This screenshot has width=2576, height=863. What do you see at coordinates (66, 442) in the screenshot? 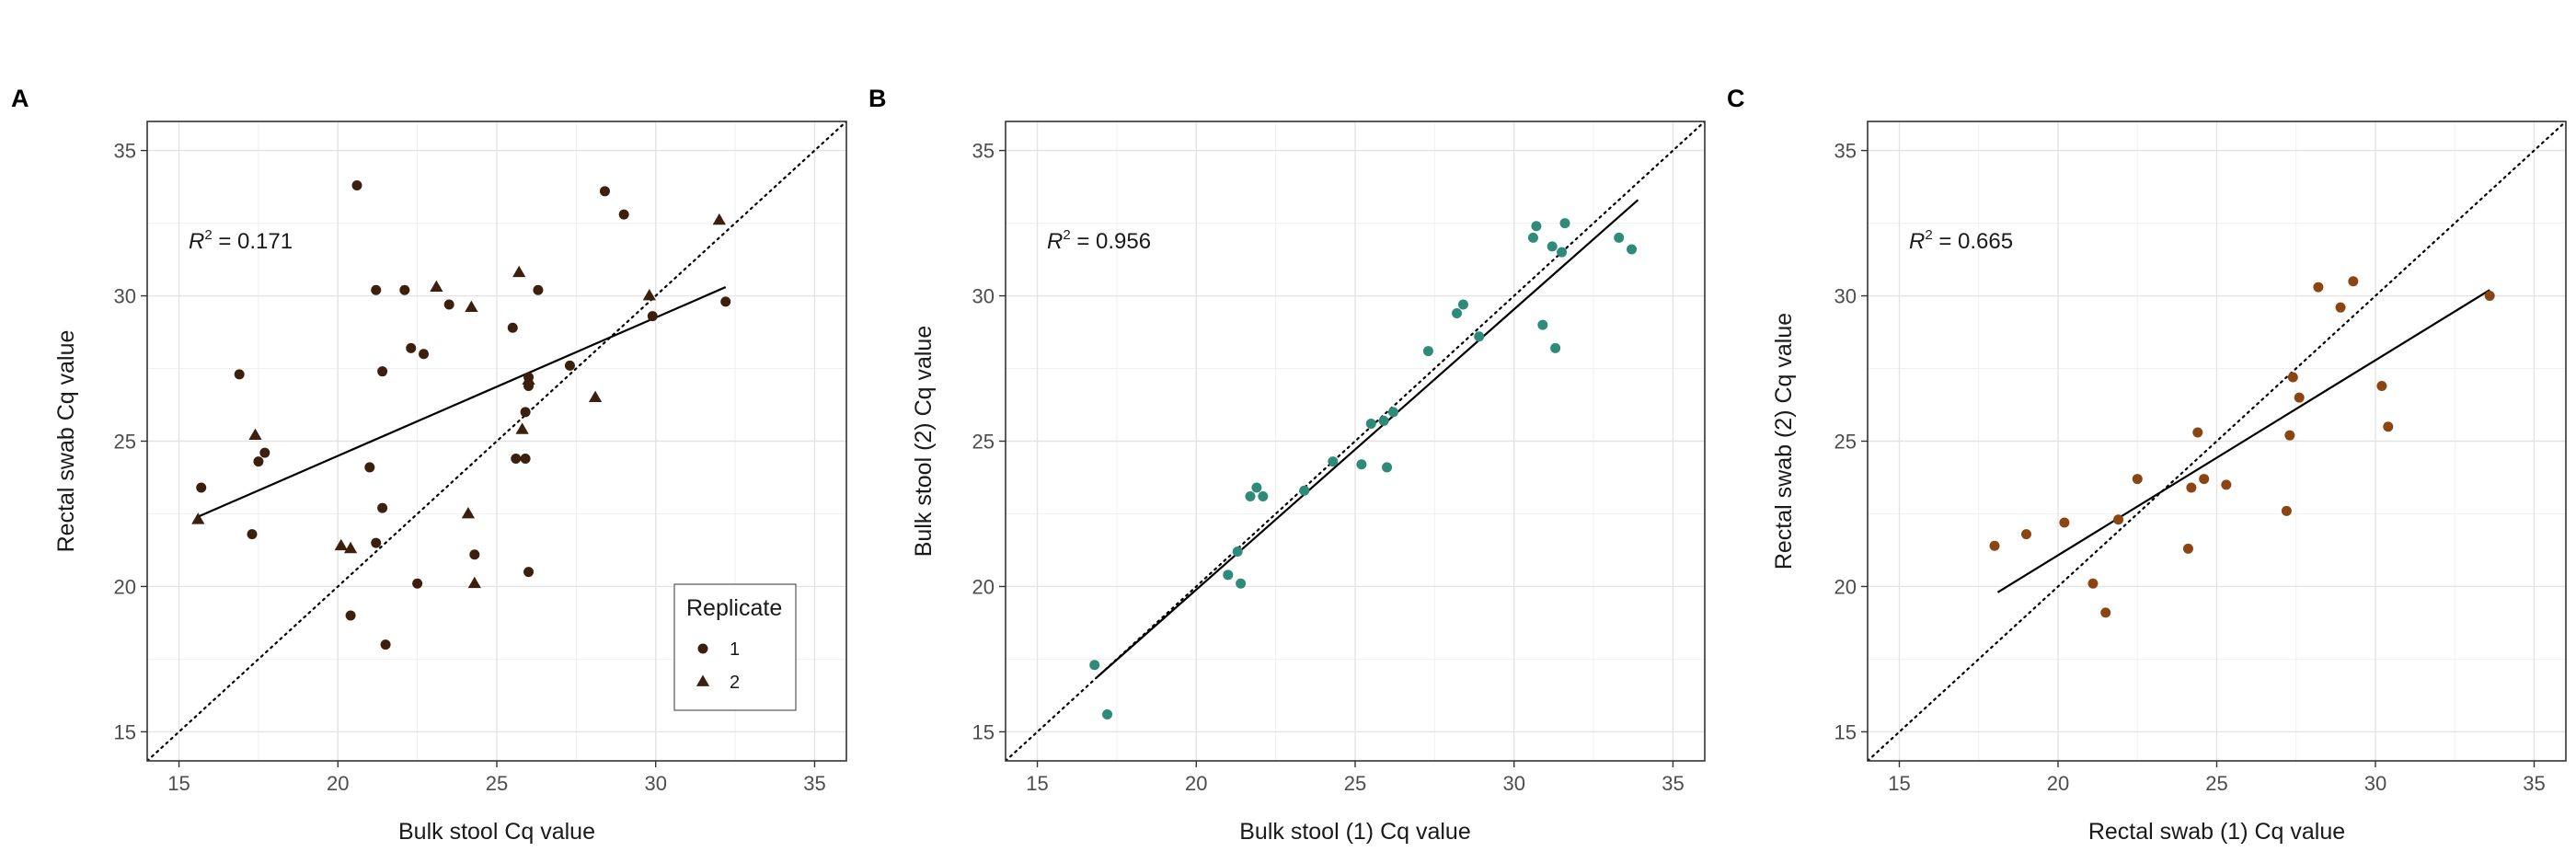
I see `y-axis-title: Rectal swab Cq value` at bounding box center [66, 442].